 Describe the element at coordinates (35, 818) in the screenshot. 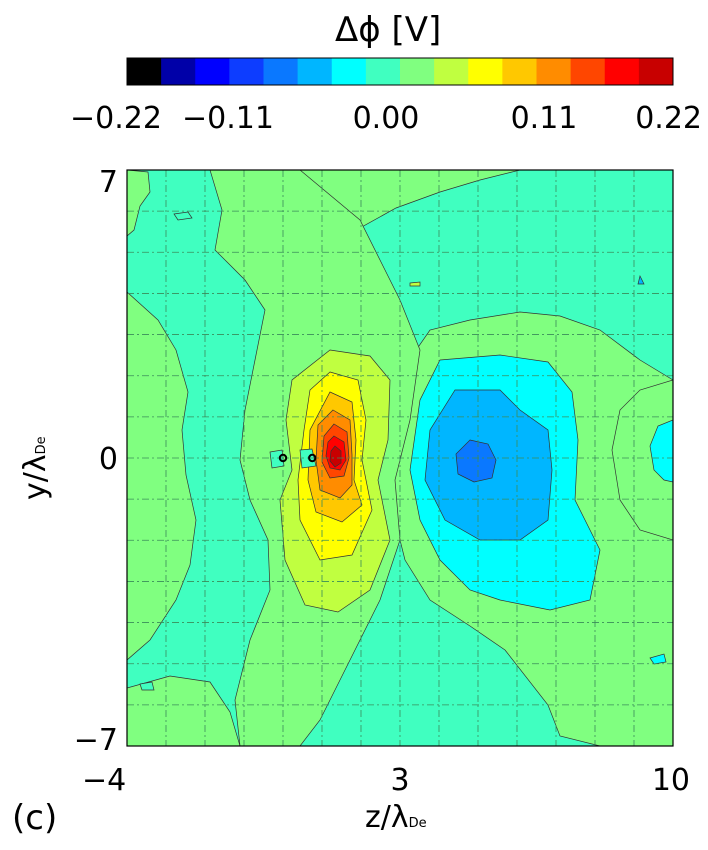

I see `panel-label: (c)` at that location.